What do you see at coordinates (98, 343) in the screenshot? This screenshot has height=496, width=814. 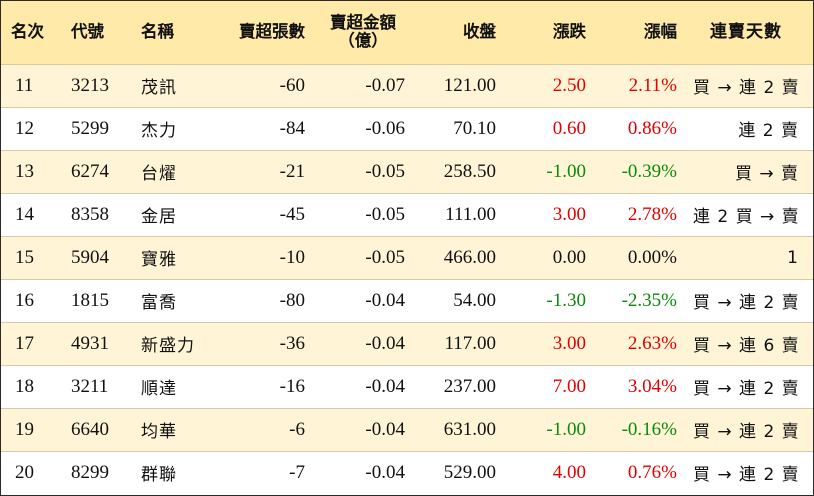 I see `cell-code: 4931` at bounding box center [98, 343].